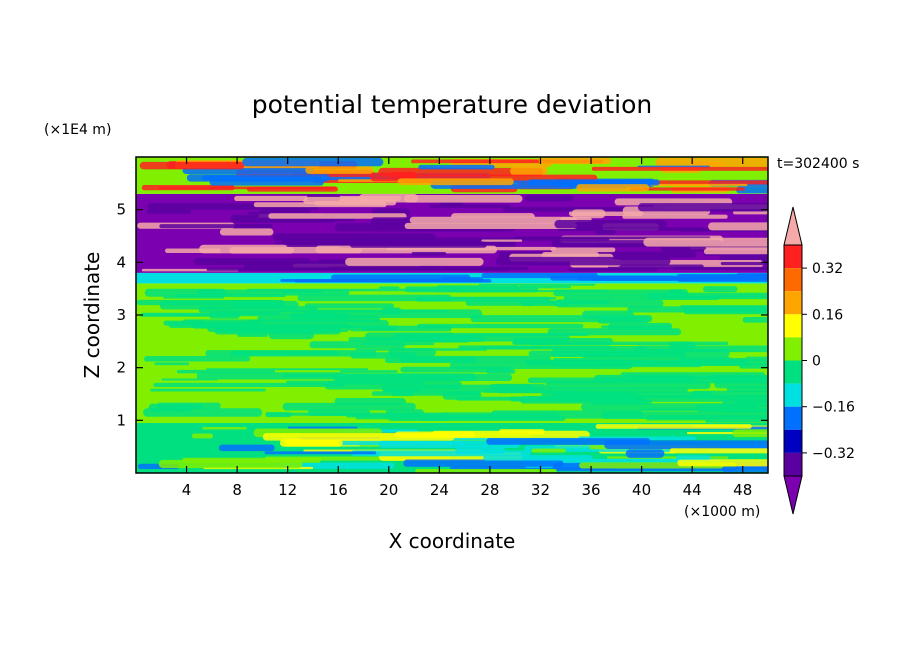  Describe the element at coordinates (489, 490) in the screenshot. I see `x-tick-label: 28` at that location.